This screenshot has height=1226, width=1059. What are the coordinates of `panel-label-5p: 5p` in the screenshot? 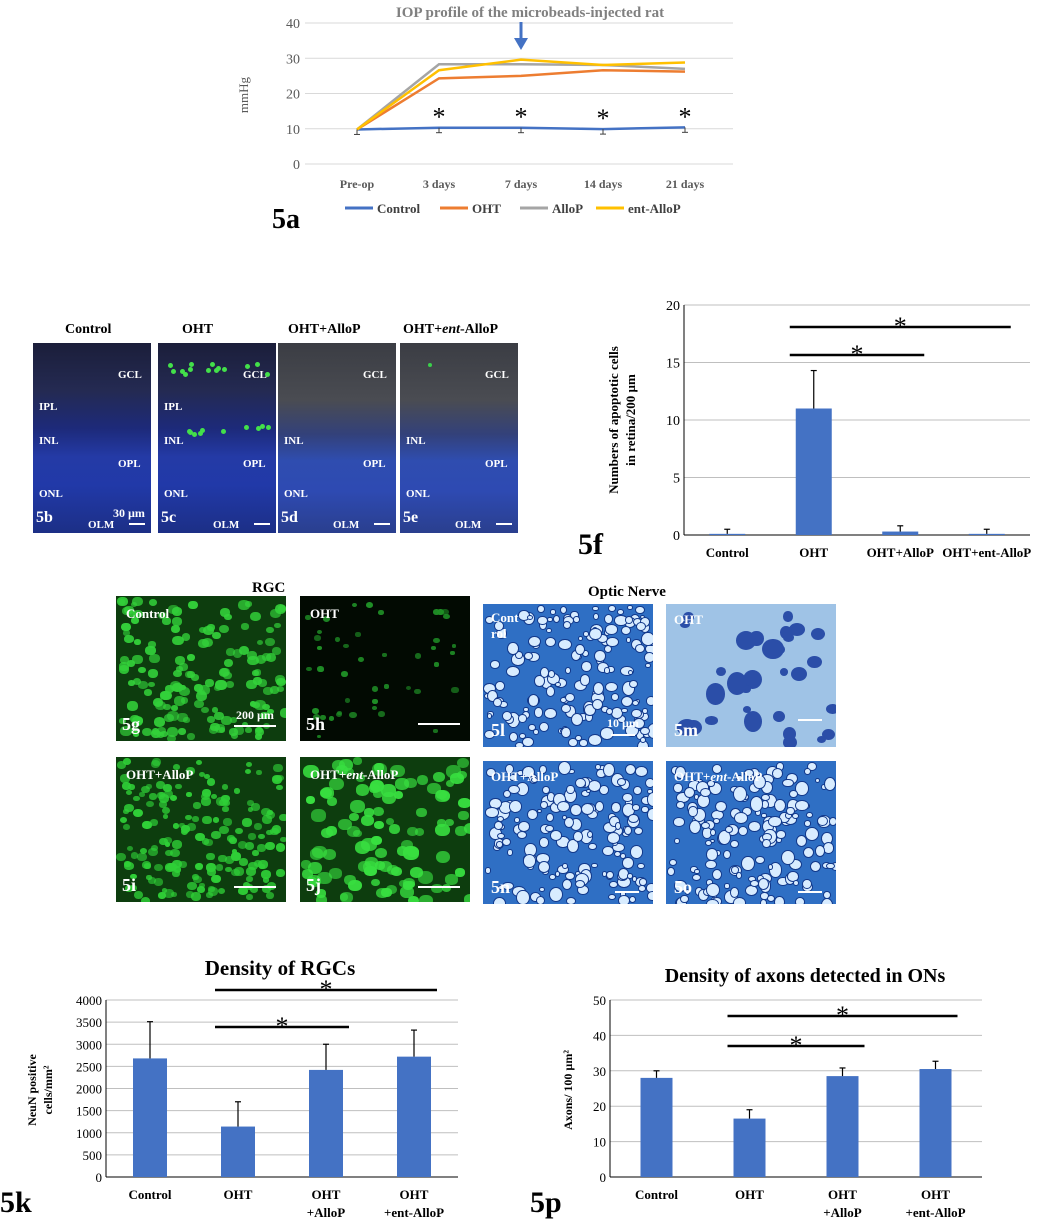 It's located at (546, 1202).